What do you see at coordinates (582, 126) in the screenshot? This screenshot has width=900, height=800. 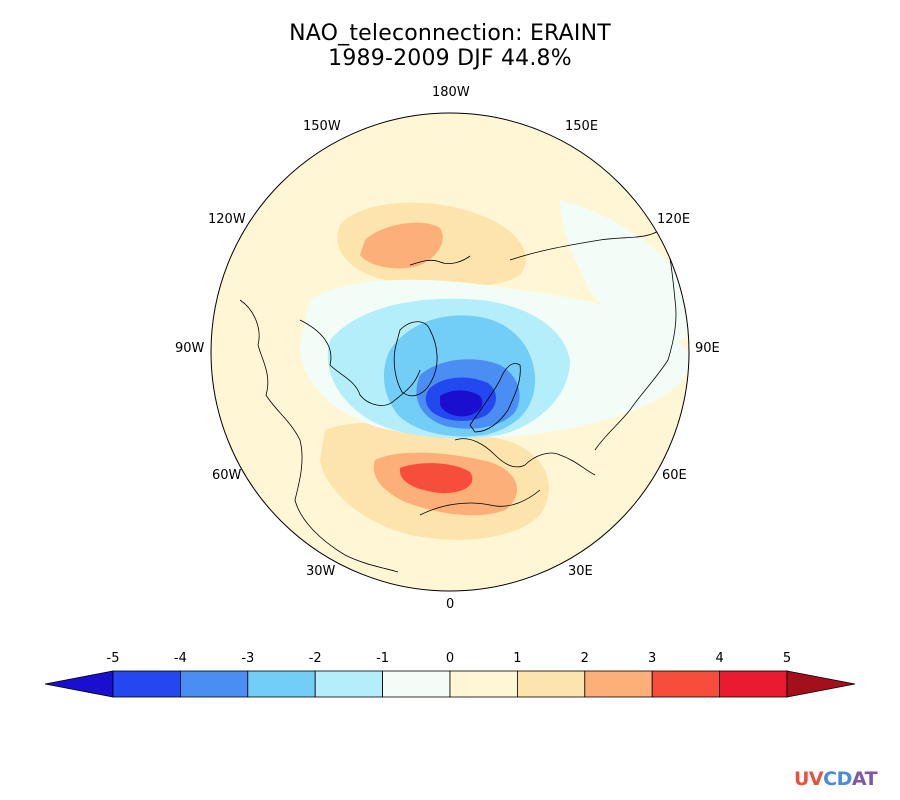 I see `lon-label-150e: 150E` at bounding box center [582, 126].